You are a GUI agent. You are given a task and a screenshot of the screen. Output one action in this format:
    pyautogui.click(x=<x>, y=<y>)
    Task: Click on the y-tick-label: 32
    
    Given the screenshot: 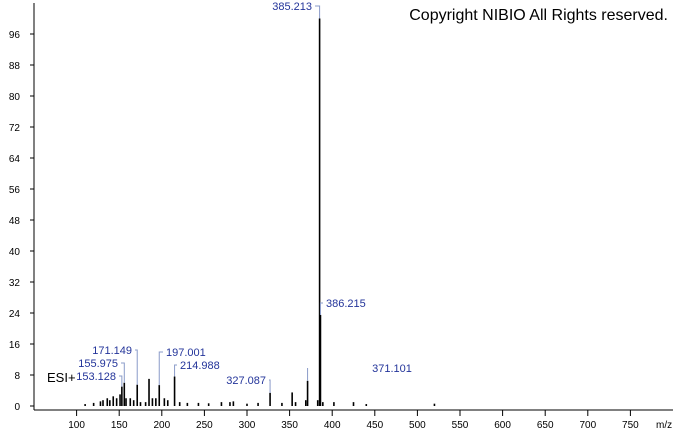 What is the action you would take?
    pyautogui.click(x=15, y=283)
    